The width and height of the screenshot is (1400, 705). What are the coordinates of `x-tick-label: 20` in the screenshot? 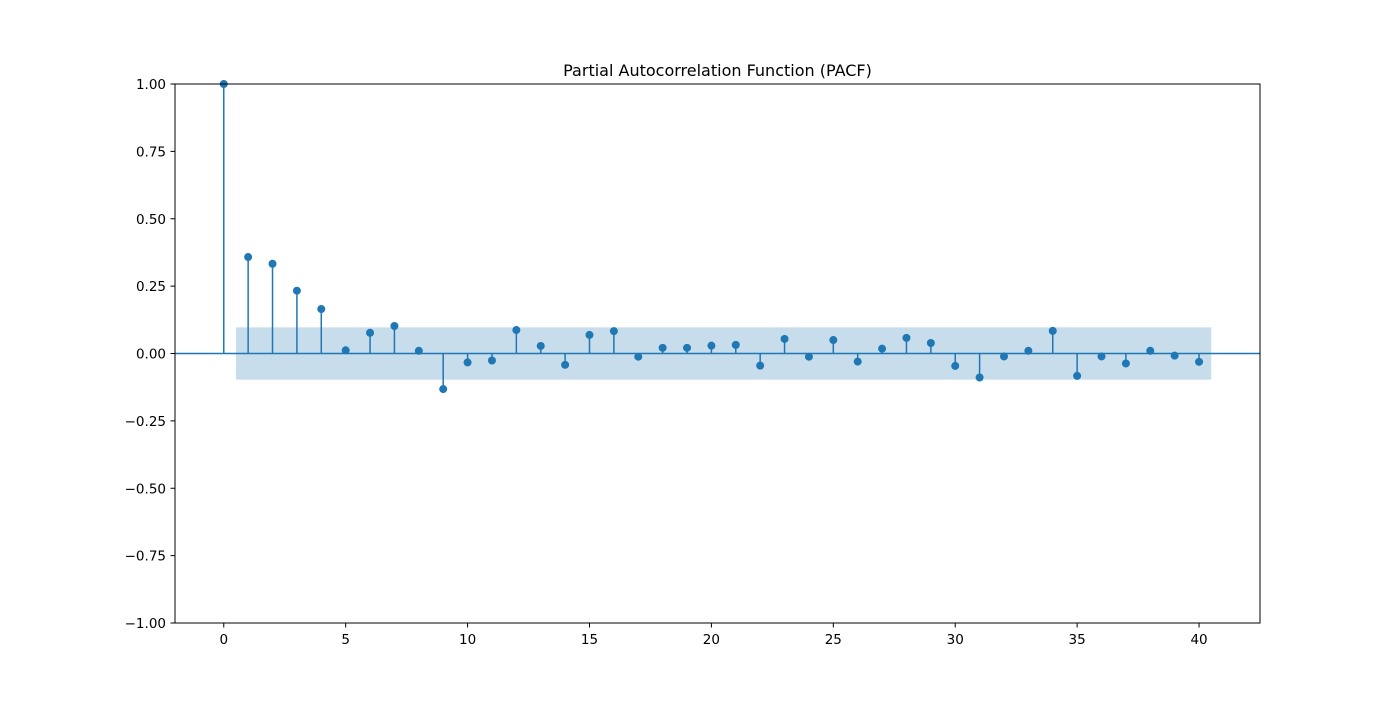 It's located at (711, 640).